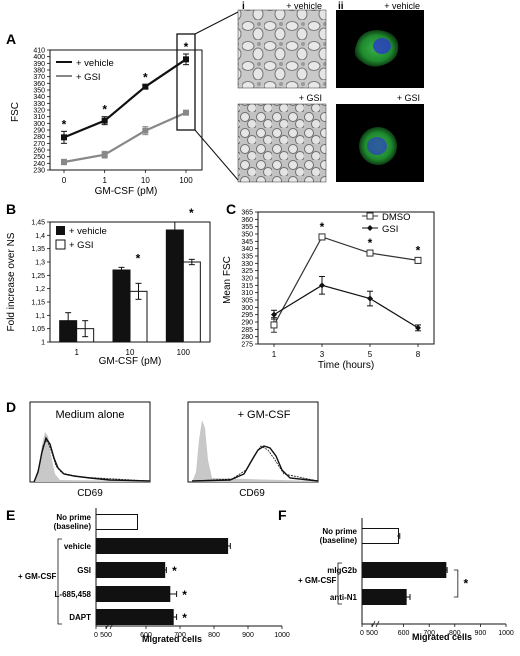 This screenshot has height=656, width=520. What do you see at coordinates (73, 594) in the screenshot?
I see `chart-e-row-label: L-685,458` at bounding box center [73, 594].